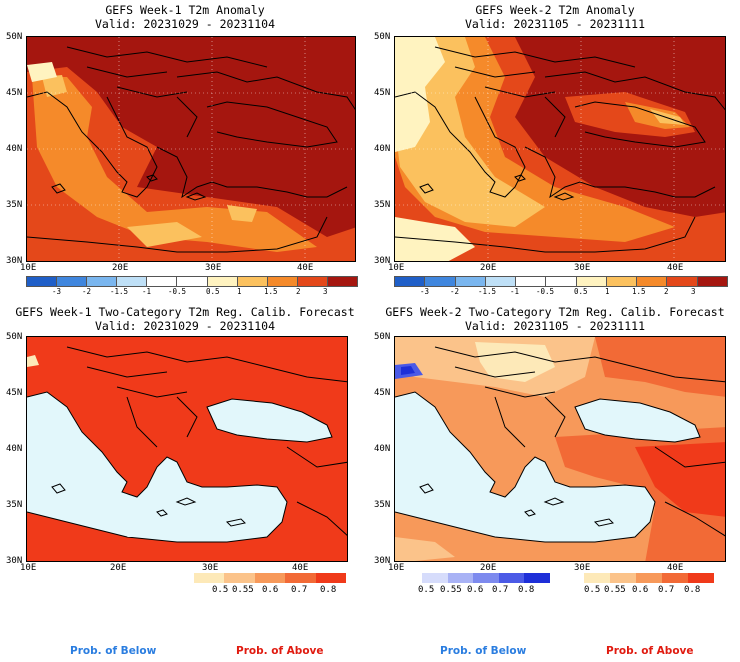  What do you see at coordinates (554, 326) in the screenshot?
I see `panel-valid-dates: Valid: 20231105 - 20231111` at bounding box center [554, 326].